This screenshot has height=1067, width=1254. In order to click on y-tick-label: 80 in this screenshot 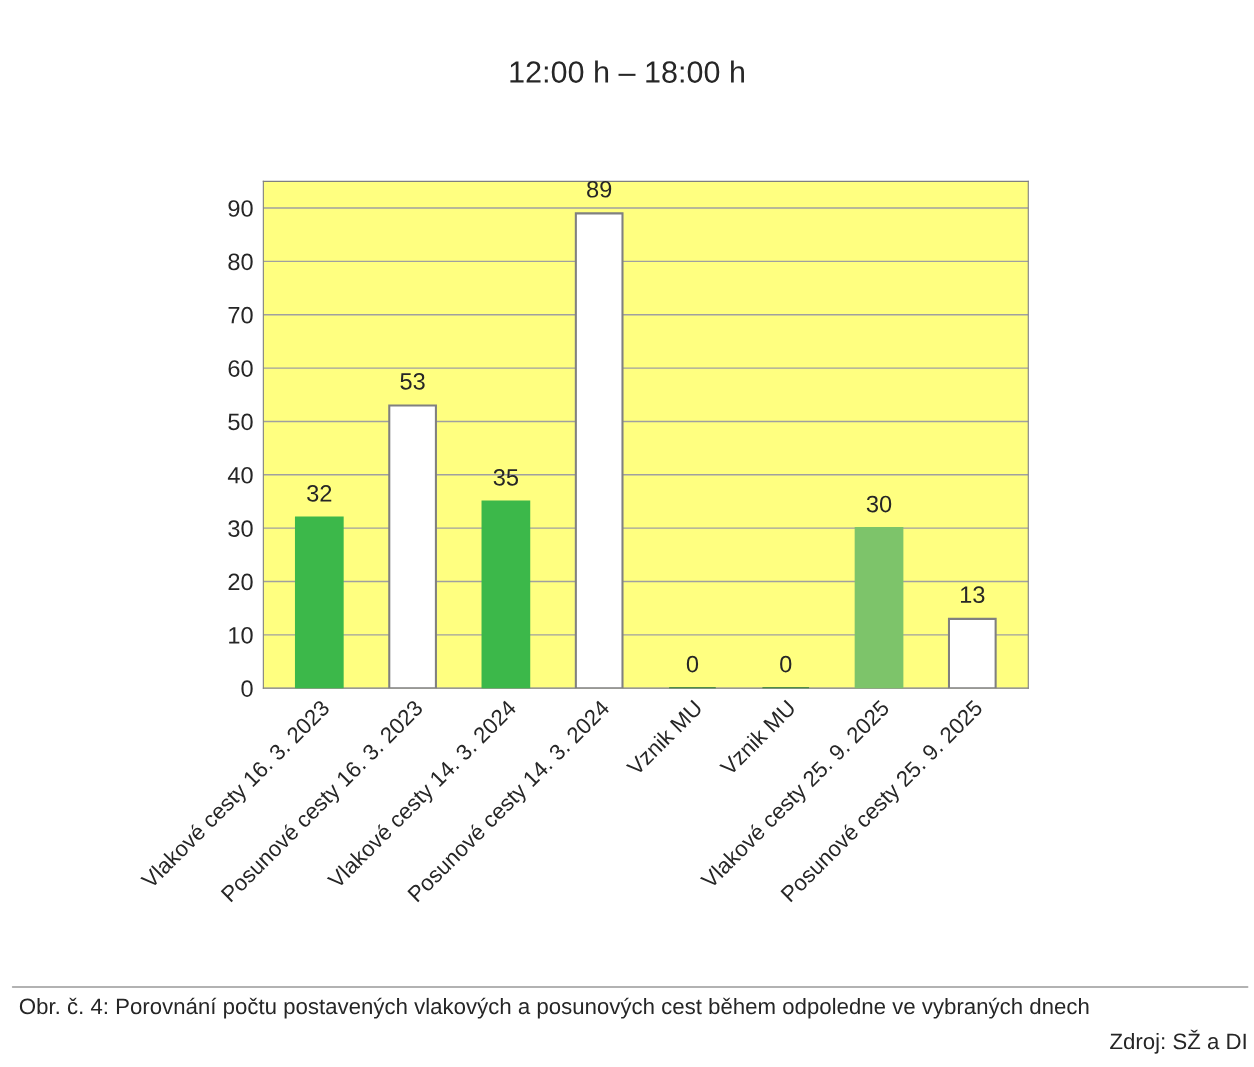, I will do `click(240, 262)`.